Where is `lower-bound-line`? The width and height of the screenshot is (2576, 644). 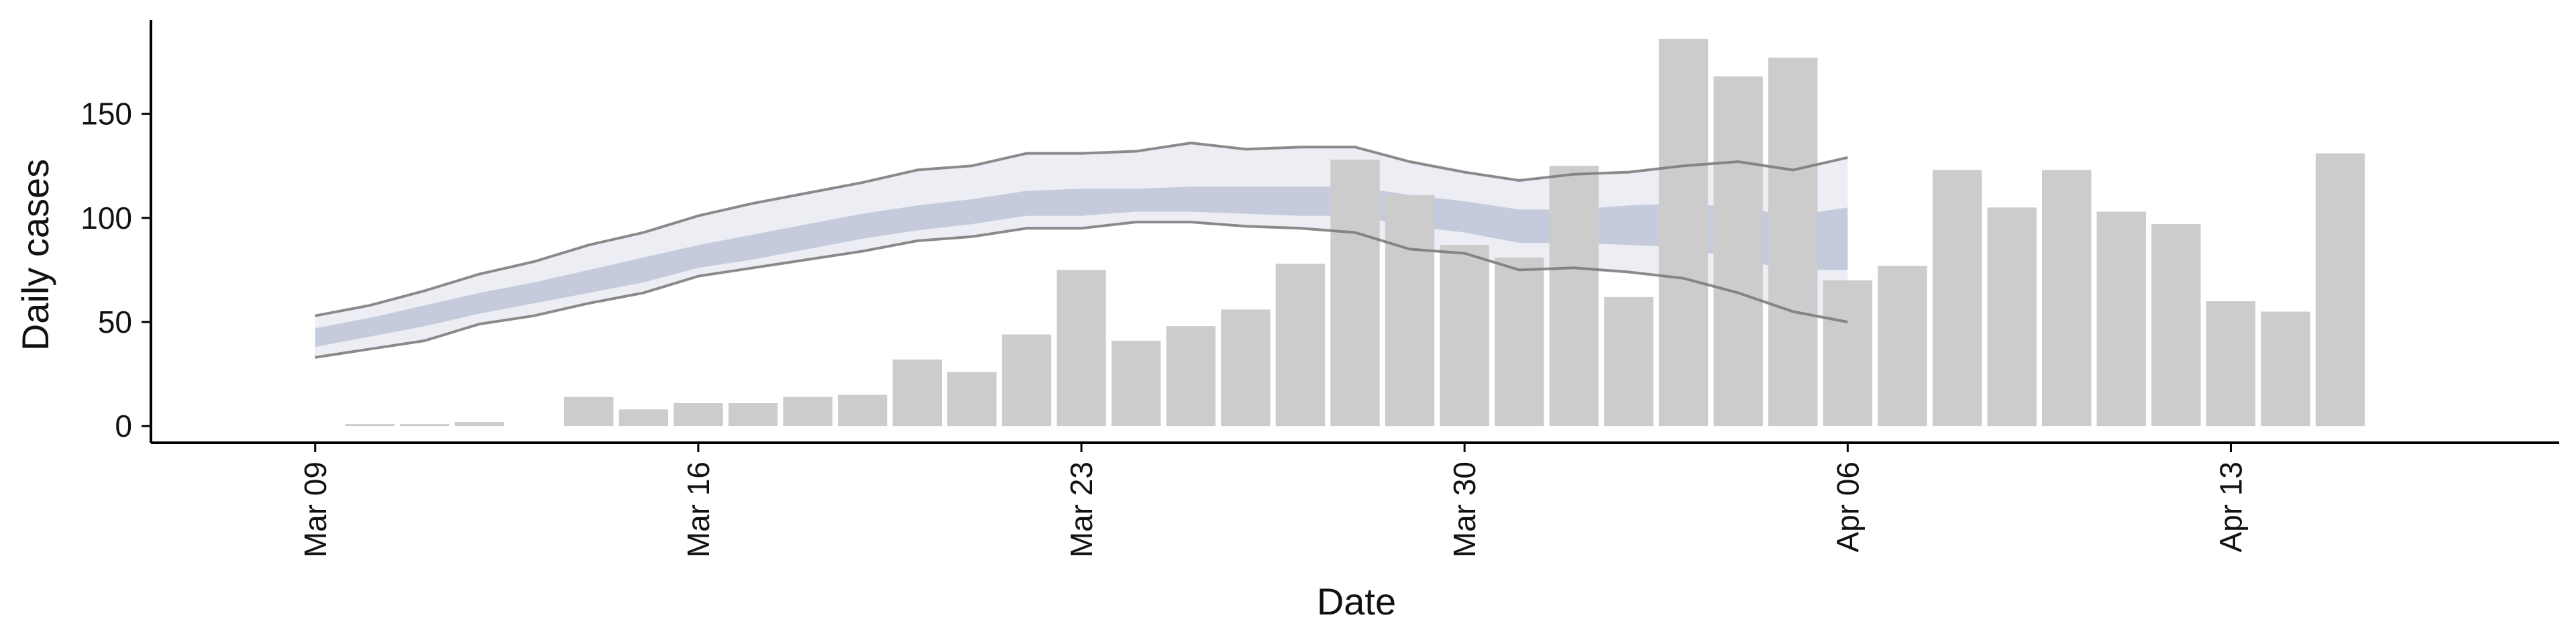 lower-bound-line is located at coordinates (1081, 290).